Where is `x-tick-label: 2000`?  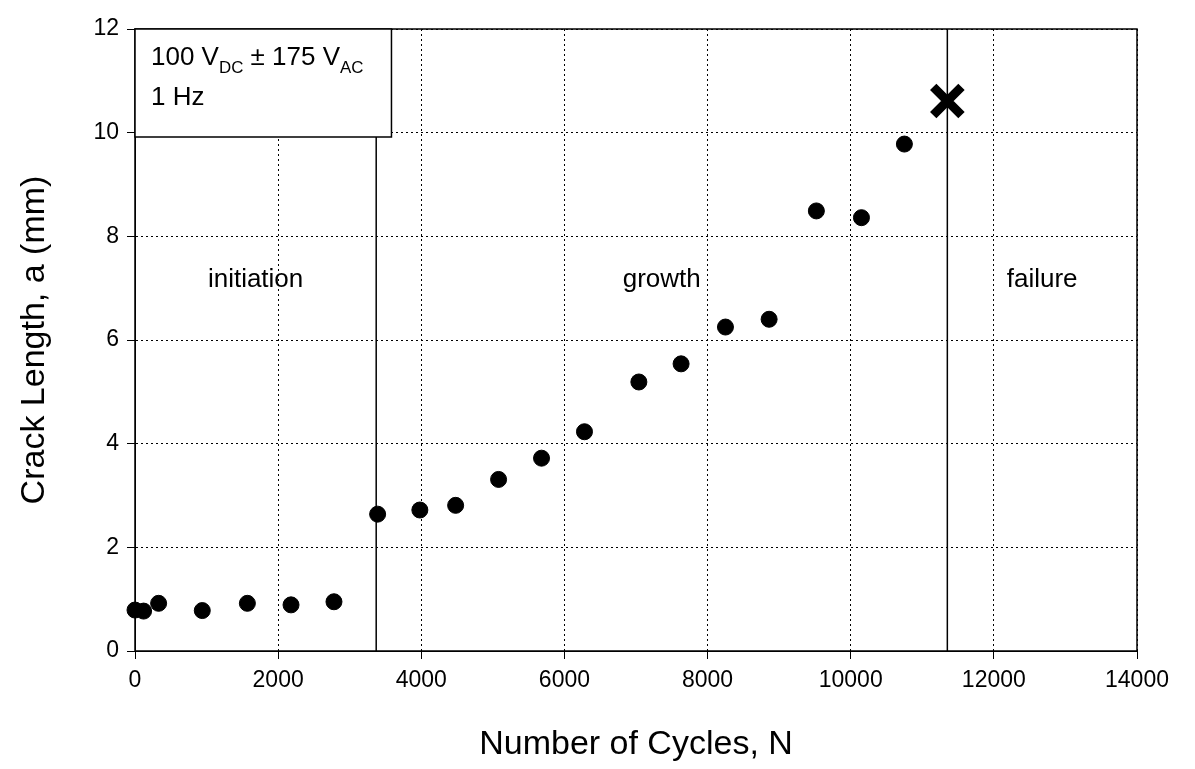
x-tick-label: 2000 is located at coordinates (278, 679).